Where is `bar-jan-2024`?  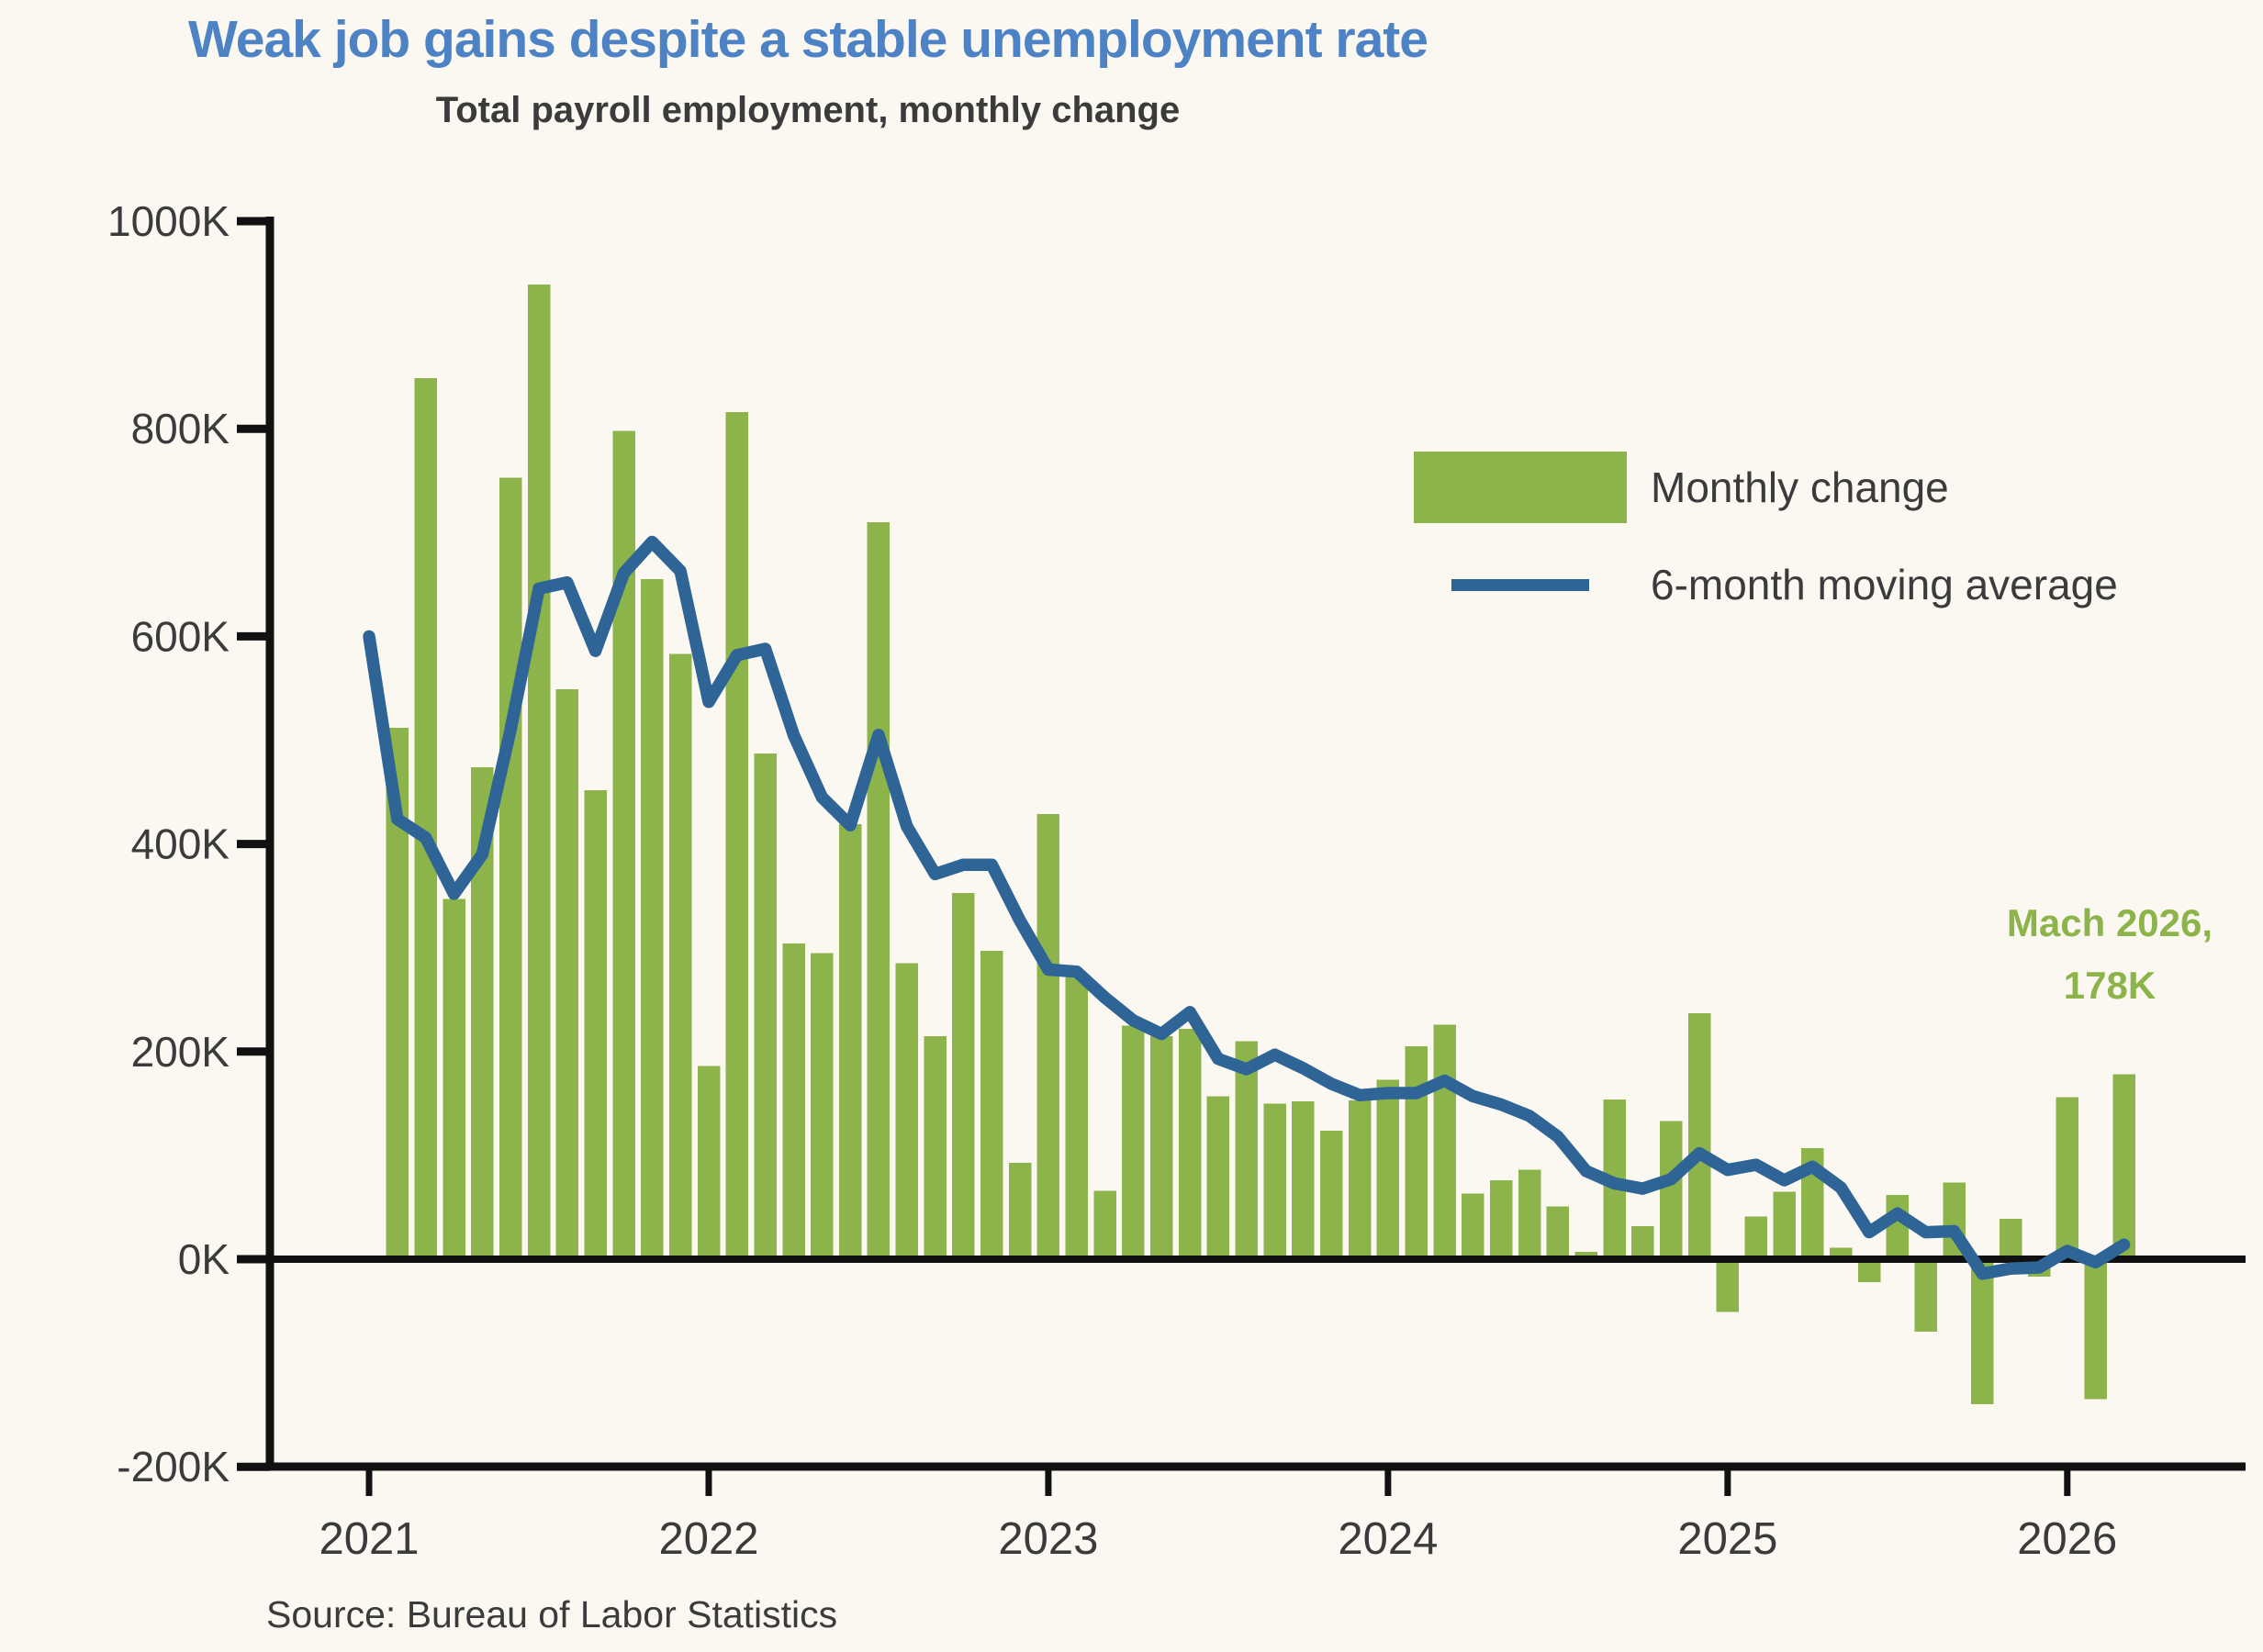
bar-jan-2024 is located at coordinates (1388, 1169).